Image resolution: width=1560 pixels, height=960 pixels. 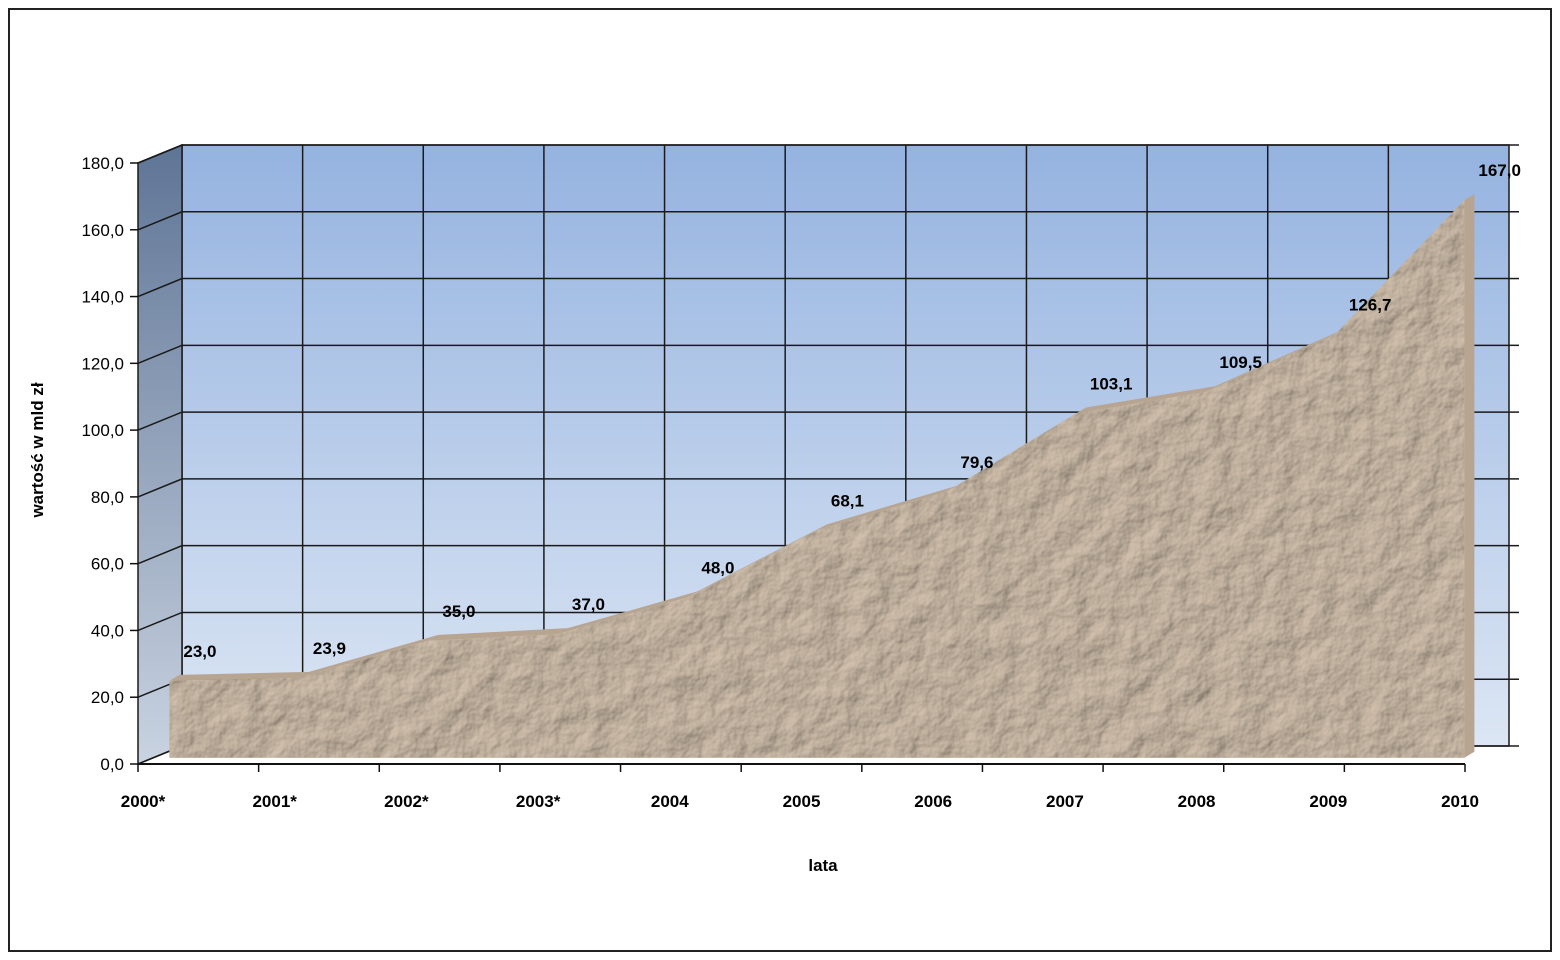 What do you see at coordinates (102, 297) in the screenshot?
I see `y-tick-label: 140,0` at bounding box center [102, 297].